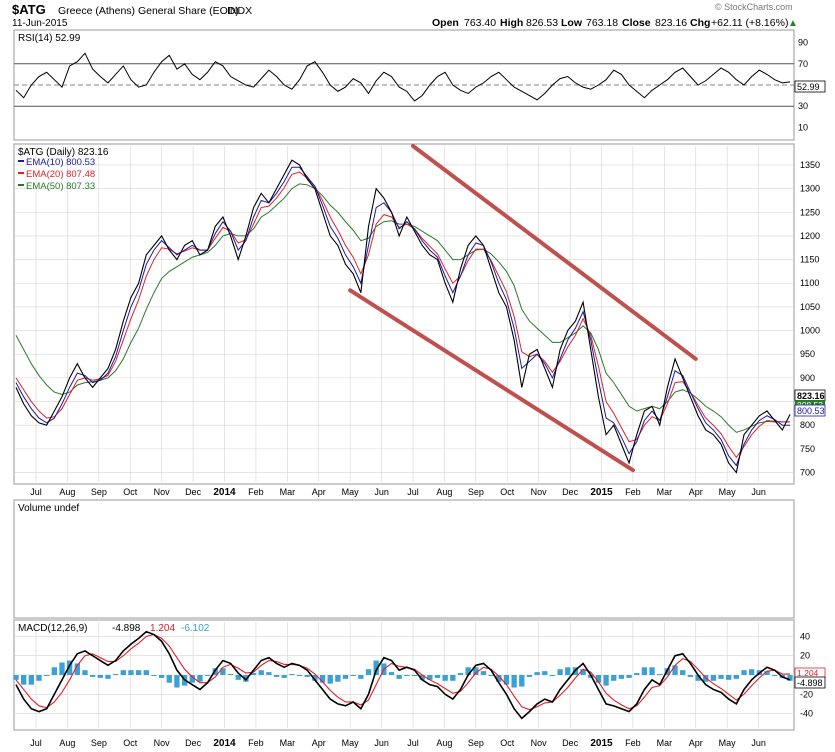 Image resolution: width=835 pixels, height=752 pixels. I want to click on macd-value: -4.898, so click(126, 628).